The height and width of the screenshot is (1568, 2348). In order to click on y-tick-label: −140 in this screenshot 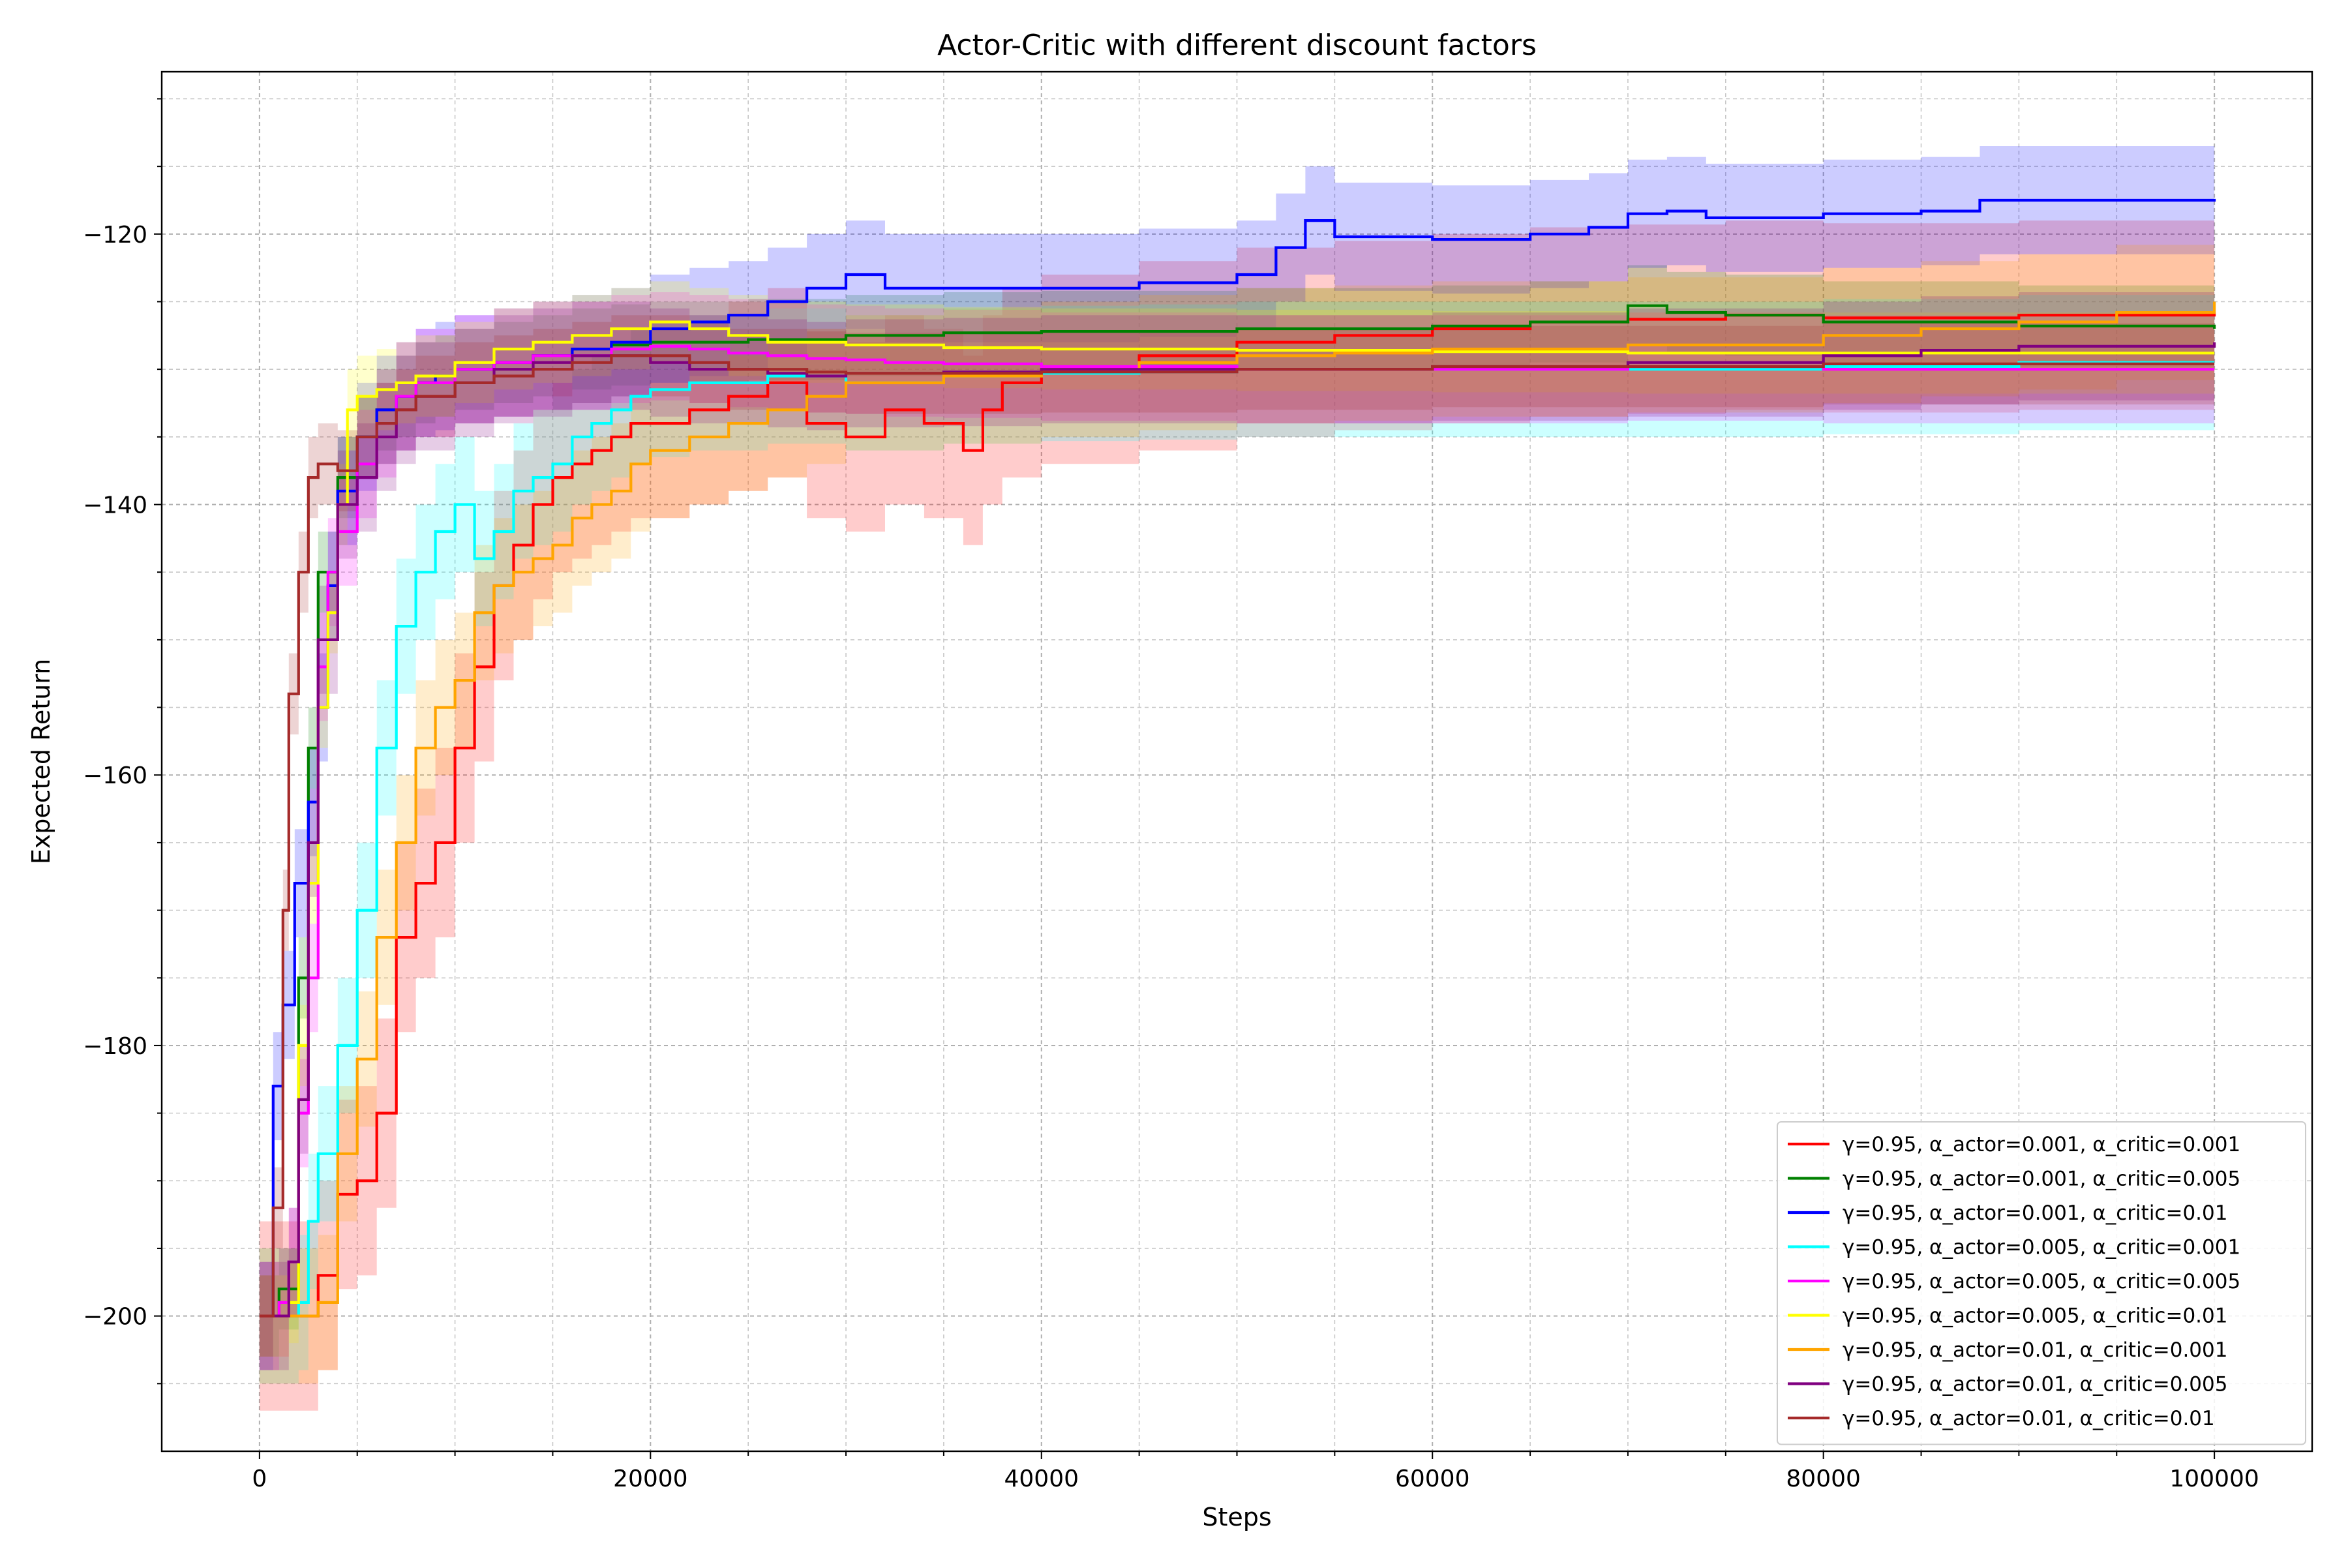, I will do `click(115, 505)`.